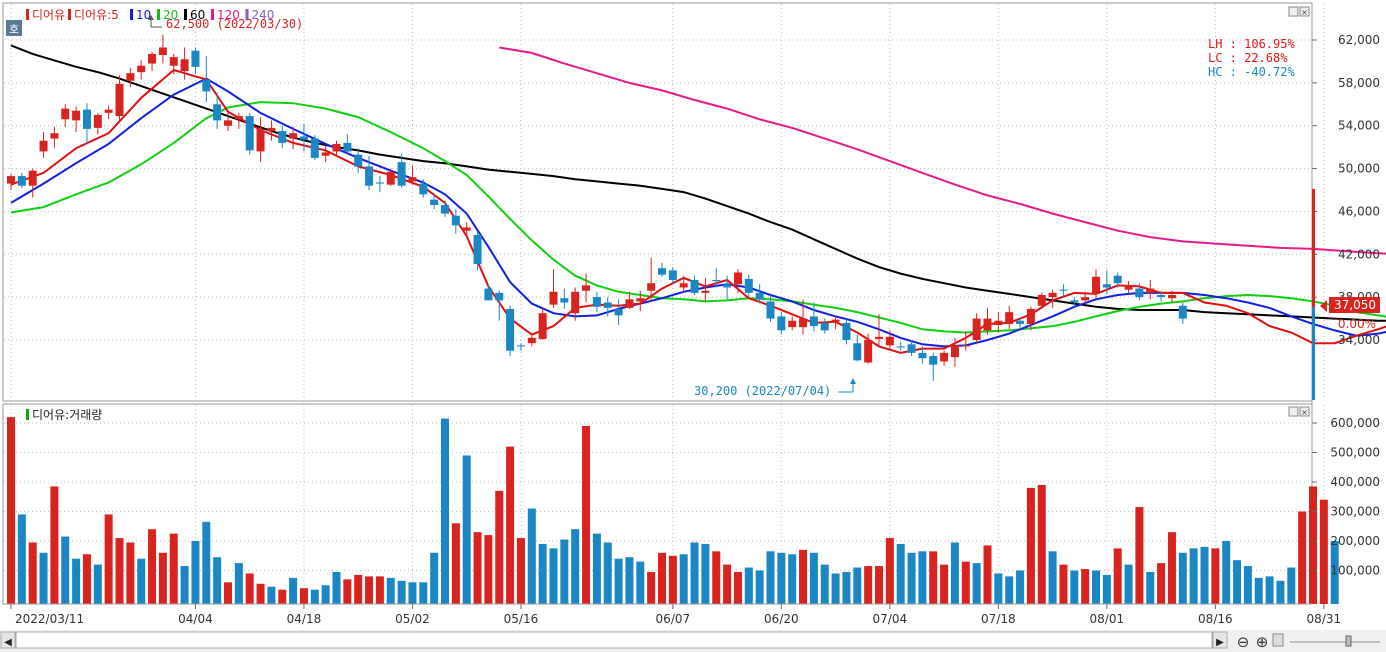 This screenshot has height=652, width=1386. What do you see at coordinates (1359, 169) in the screenshot?
I see `price-tick-label: 50,000` at bounding box center [1359, 169].